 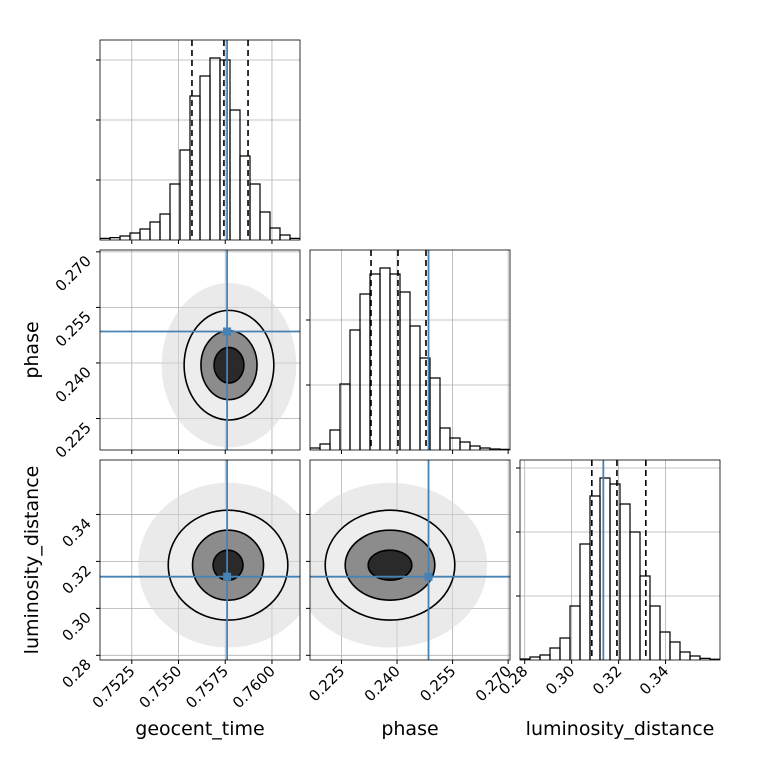 I want to click on y-tick-label: 0.270, so click(x=73, y=273).